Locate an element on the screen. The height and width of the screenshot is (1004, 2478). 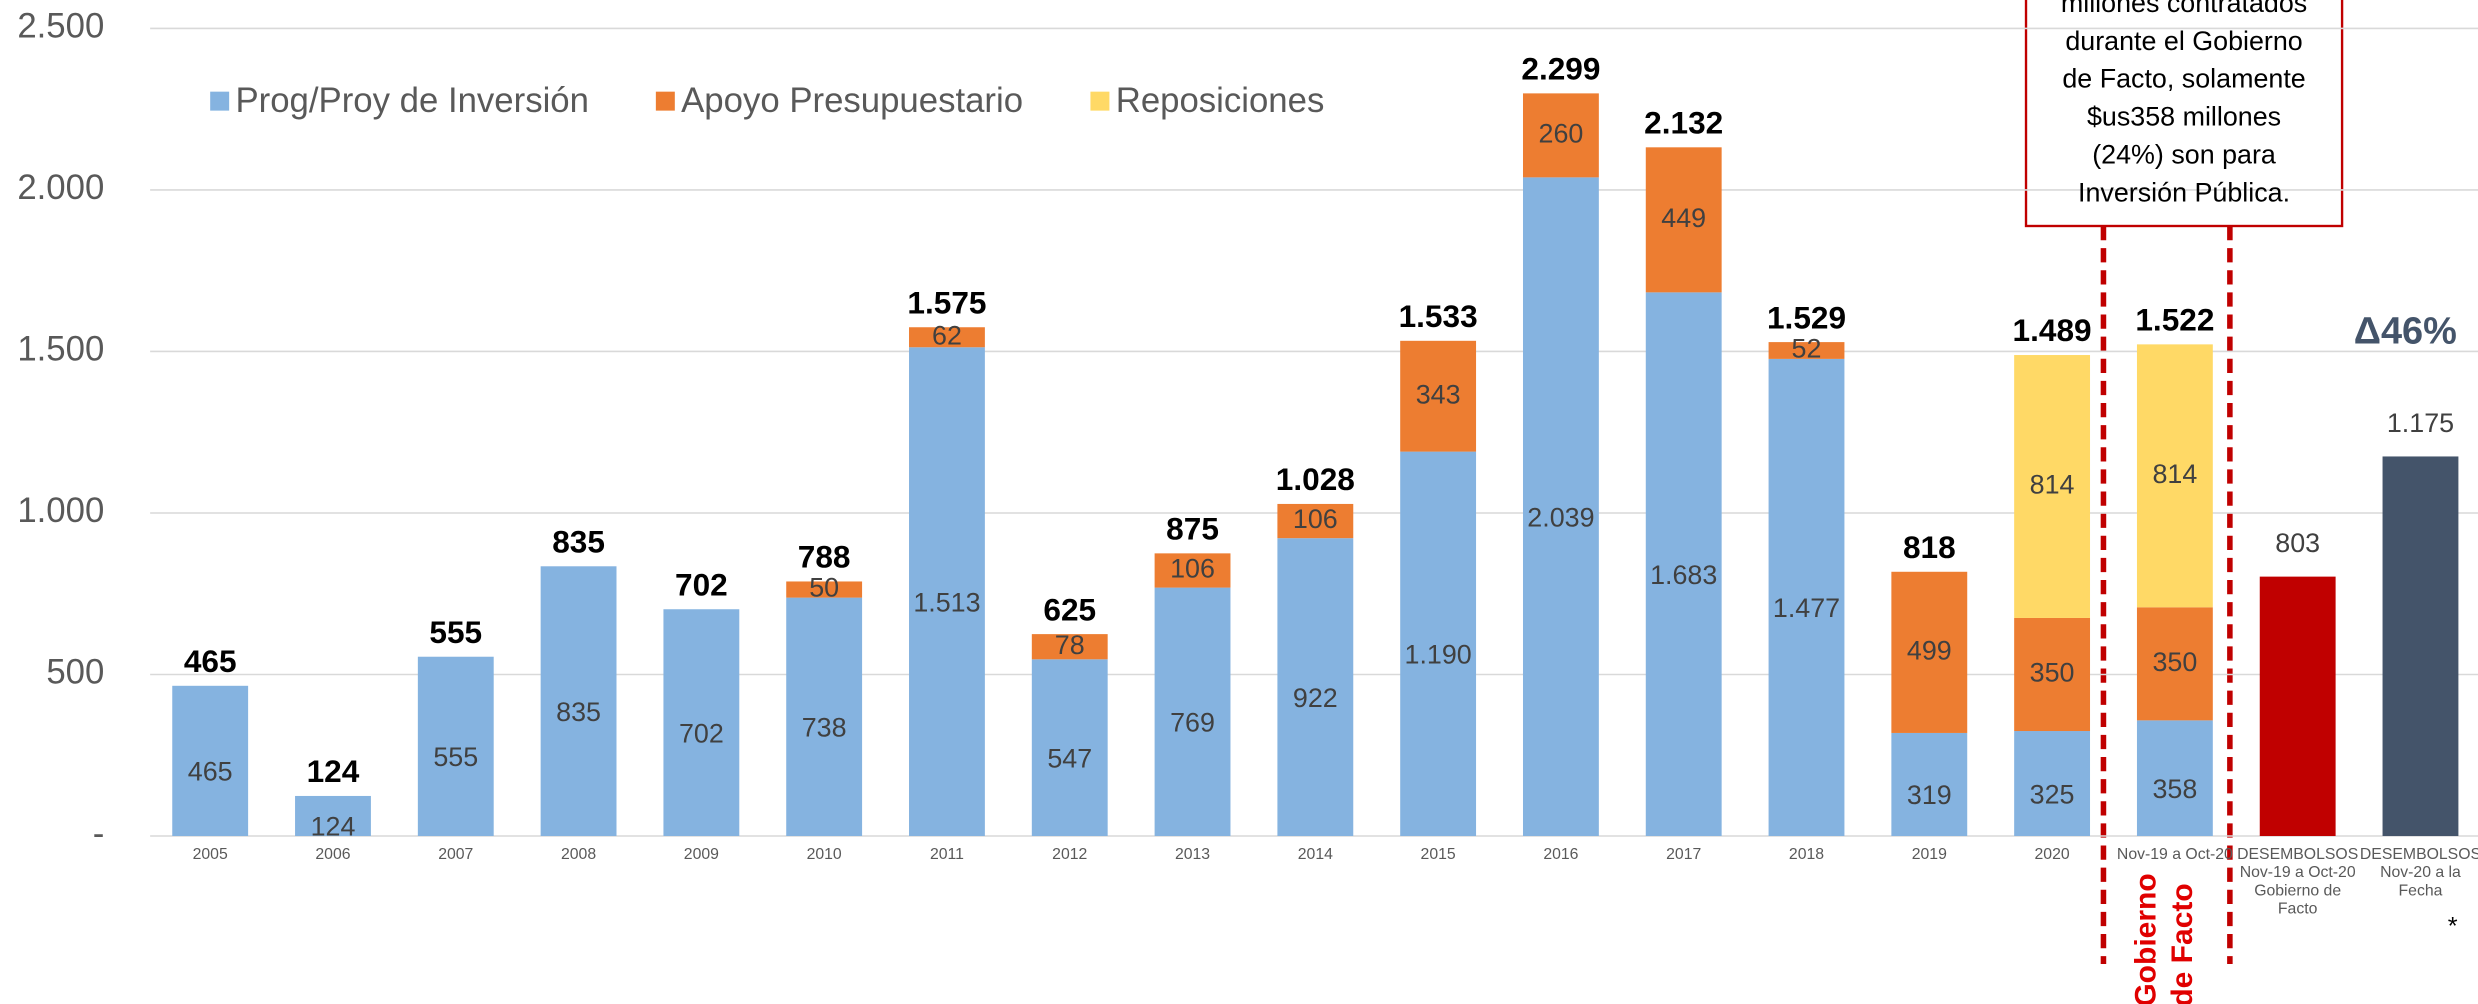
total-label: 835 is located at coordinates (578, 542).